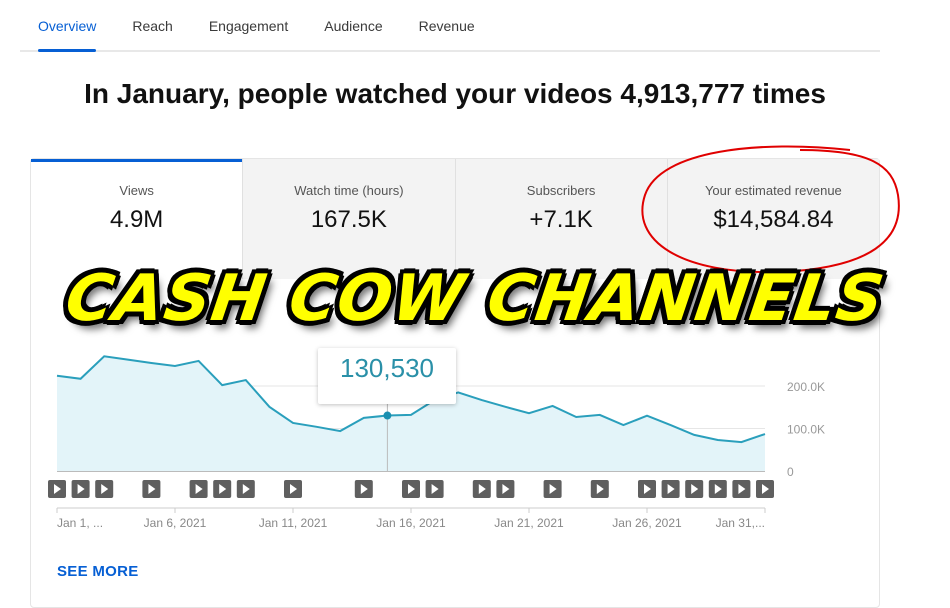  Describe the element at coordinates (248, 26) in the screenshot. I see `tab-engagement: Engagement` at that location.